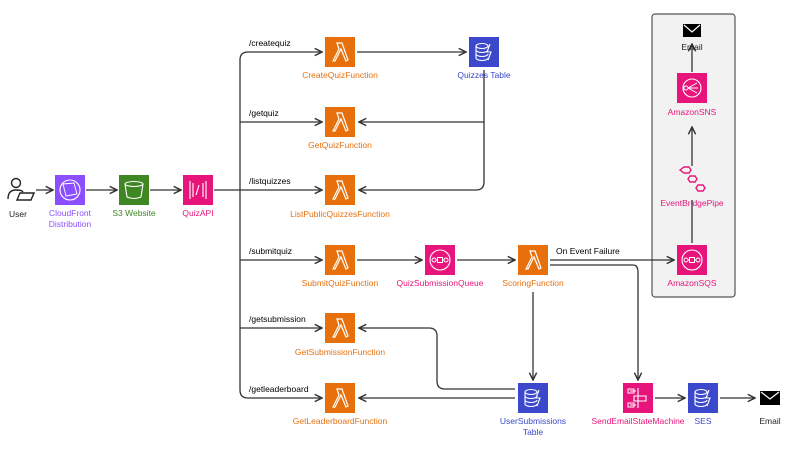  Describe the element at coordinates (270, 251) in the screenshot. I see `route-submitquiz: /submitquiz` at that location.